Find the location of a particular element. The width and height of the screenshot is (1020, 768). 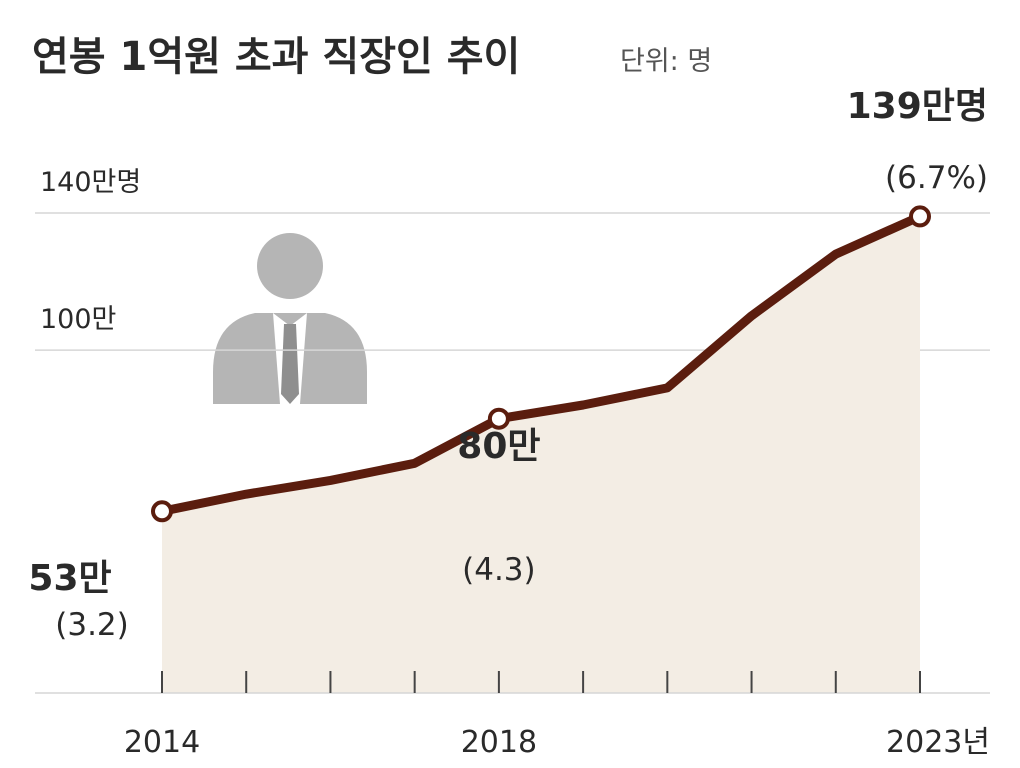

chart-title: 연봉 1억원 초과 직장인 추이 is located at coordinates (276, 57).